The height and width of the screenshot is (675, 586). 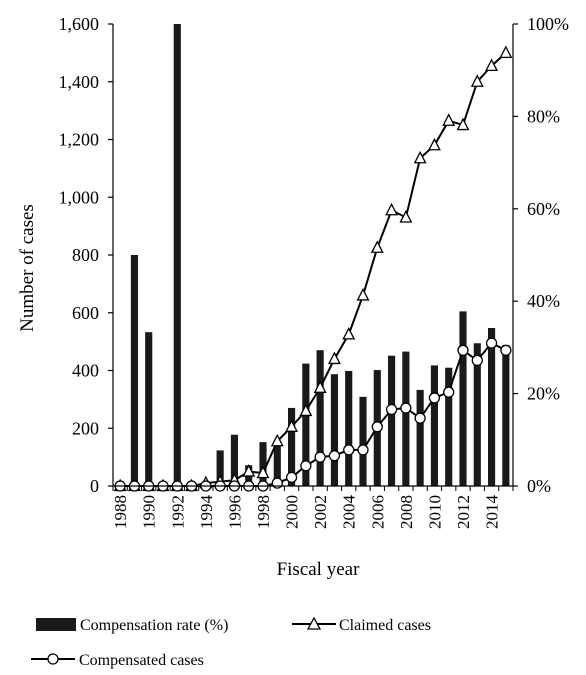 What do you see at coordinates (491, 343) in the screenshot?
I see `point-compensated-cases-2014` at bounding box center [491, 343].